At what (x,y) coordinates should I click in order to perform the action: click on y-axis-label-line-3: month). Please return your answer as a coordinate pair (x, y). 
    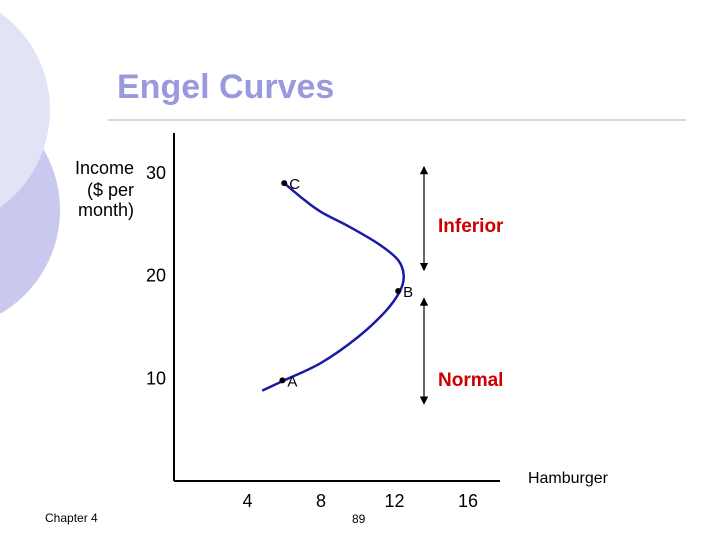
    Looking at the image, I should click on (105, 210).